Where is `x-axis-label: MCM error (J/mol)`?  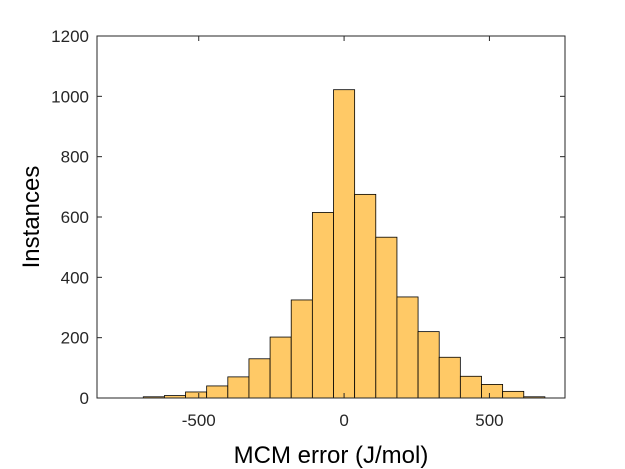
x-axis-label: MCM error (J/mol) is located at coordinates (331, 455).